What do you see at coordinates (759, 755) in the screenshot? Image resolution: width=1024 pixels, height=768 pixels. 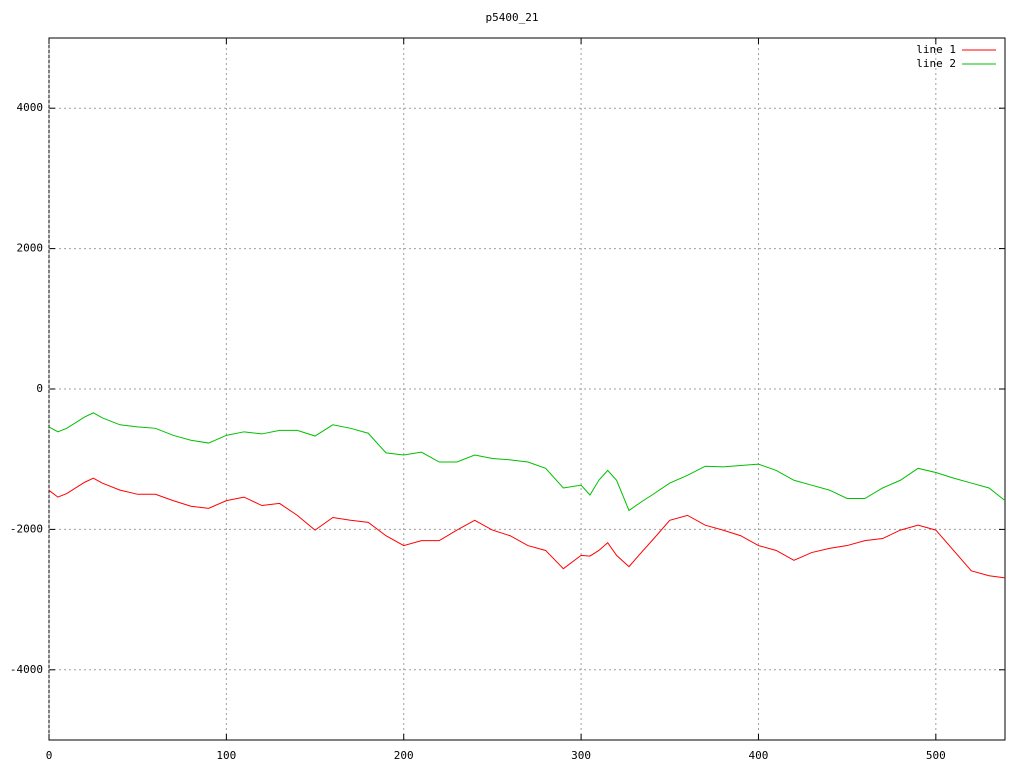 I see `x-tick-label: 400` at bounding box center [759, 755].